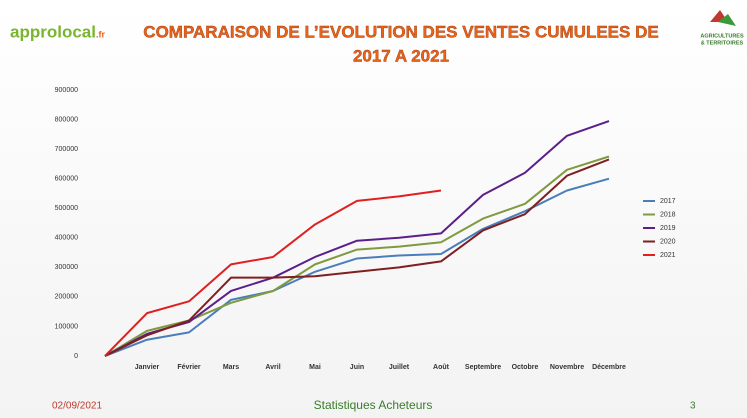 Image resolution: width=747 pixels, height=418 pixels. What do you see at coordinates (66, 238) in the screenshot?
I see `y-tick-label: 400000` at bounding box center [66, 238].